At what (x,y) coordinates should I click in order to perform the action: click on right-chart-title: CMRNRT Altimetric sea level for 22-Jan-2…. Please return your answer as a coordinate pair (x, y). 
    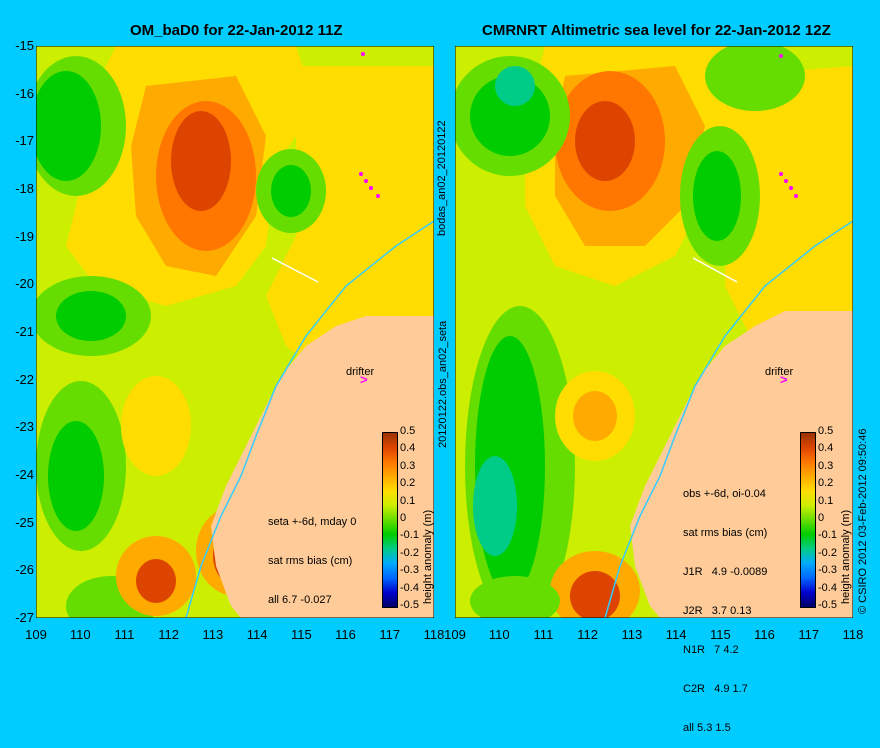
    Looking at the image, I should click on (656, 30).